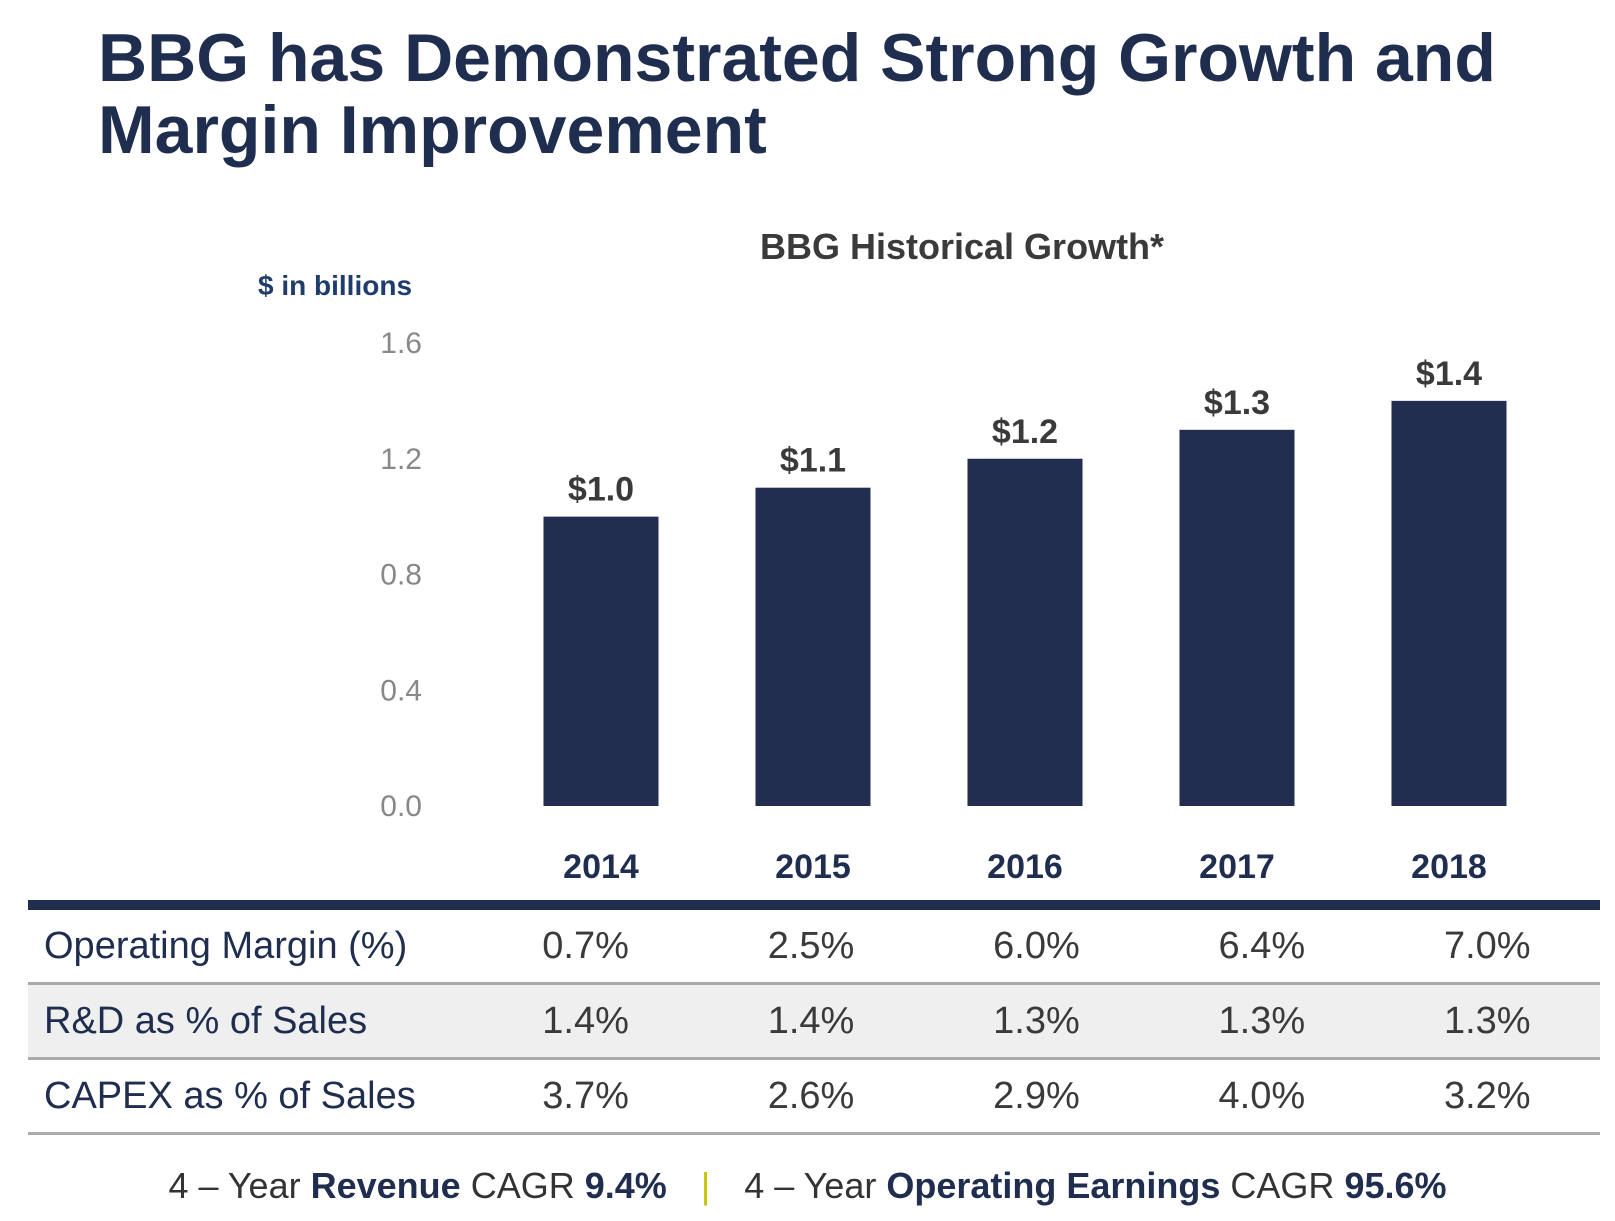 Image resolution: width=1615 pixels, height=1221 pixels. What do you see at coordinates (401, 690) in the screenshot?
I see `y-tick-label: 0.4` at bounding box center [401, 690].